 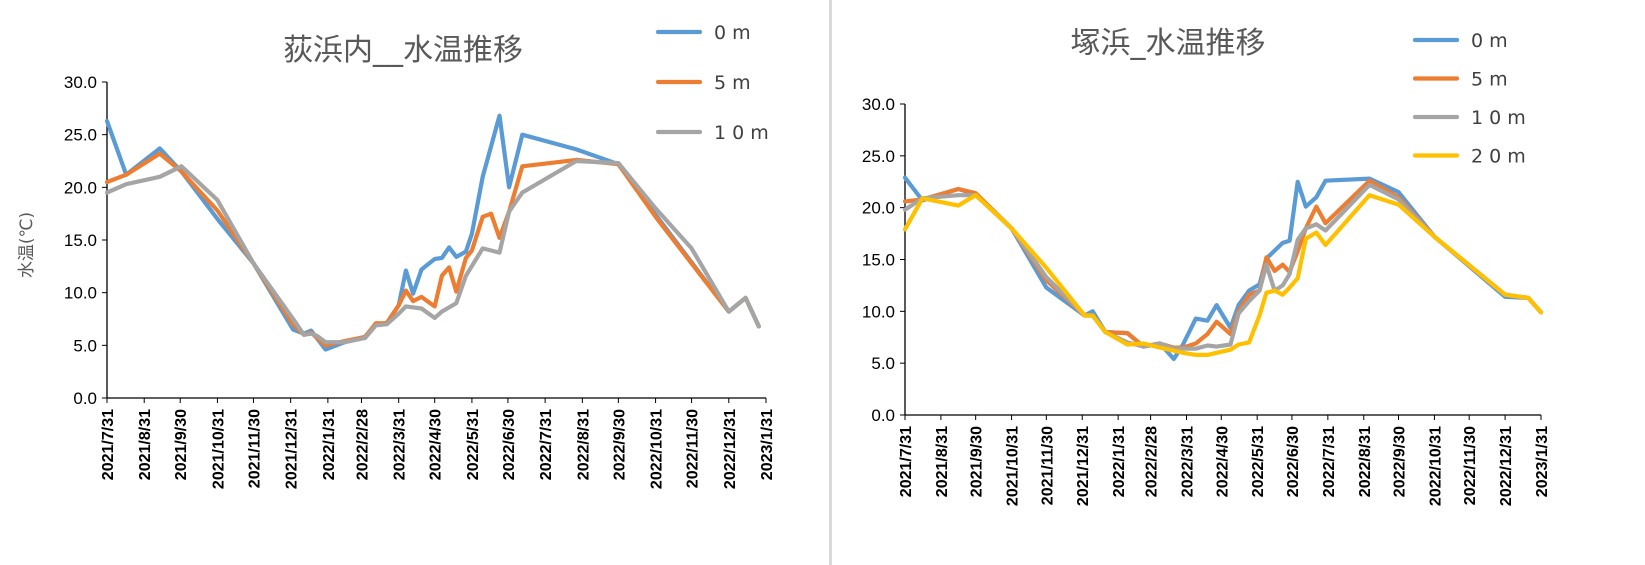 What do you see at coordinates (1168, 43) in the screenshot?
I see `chart-title: 塚浜_水温推移` at bounding box center [1168, 43].